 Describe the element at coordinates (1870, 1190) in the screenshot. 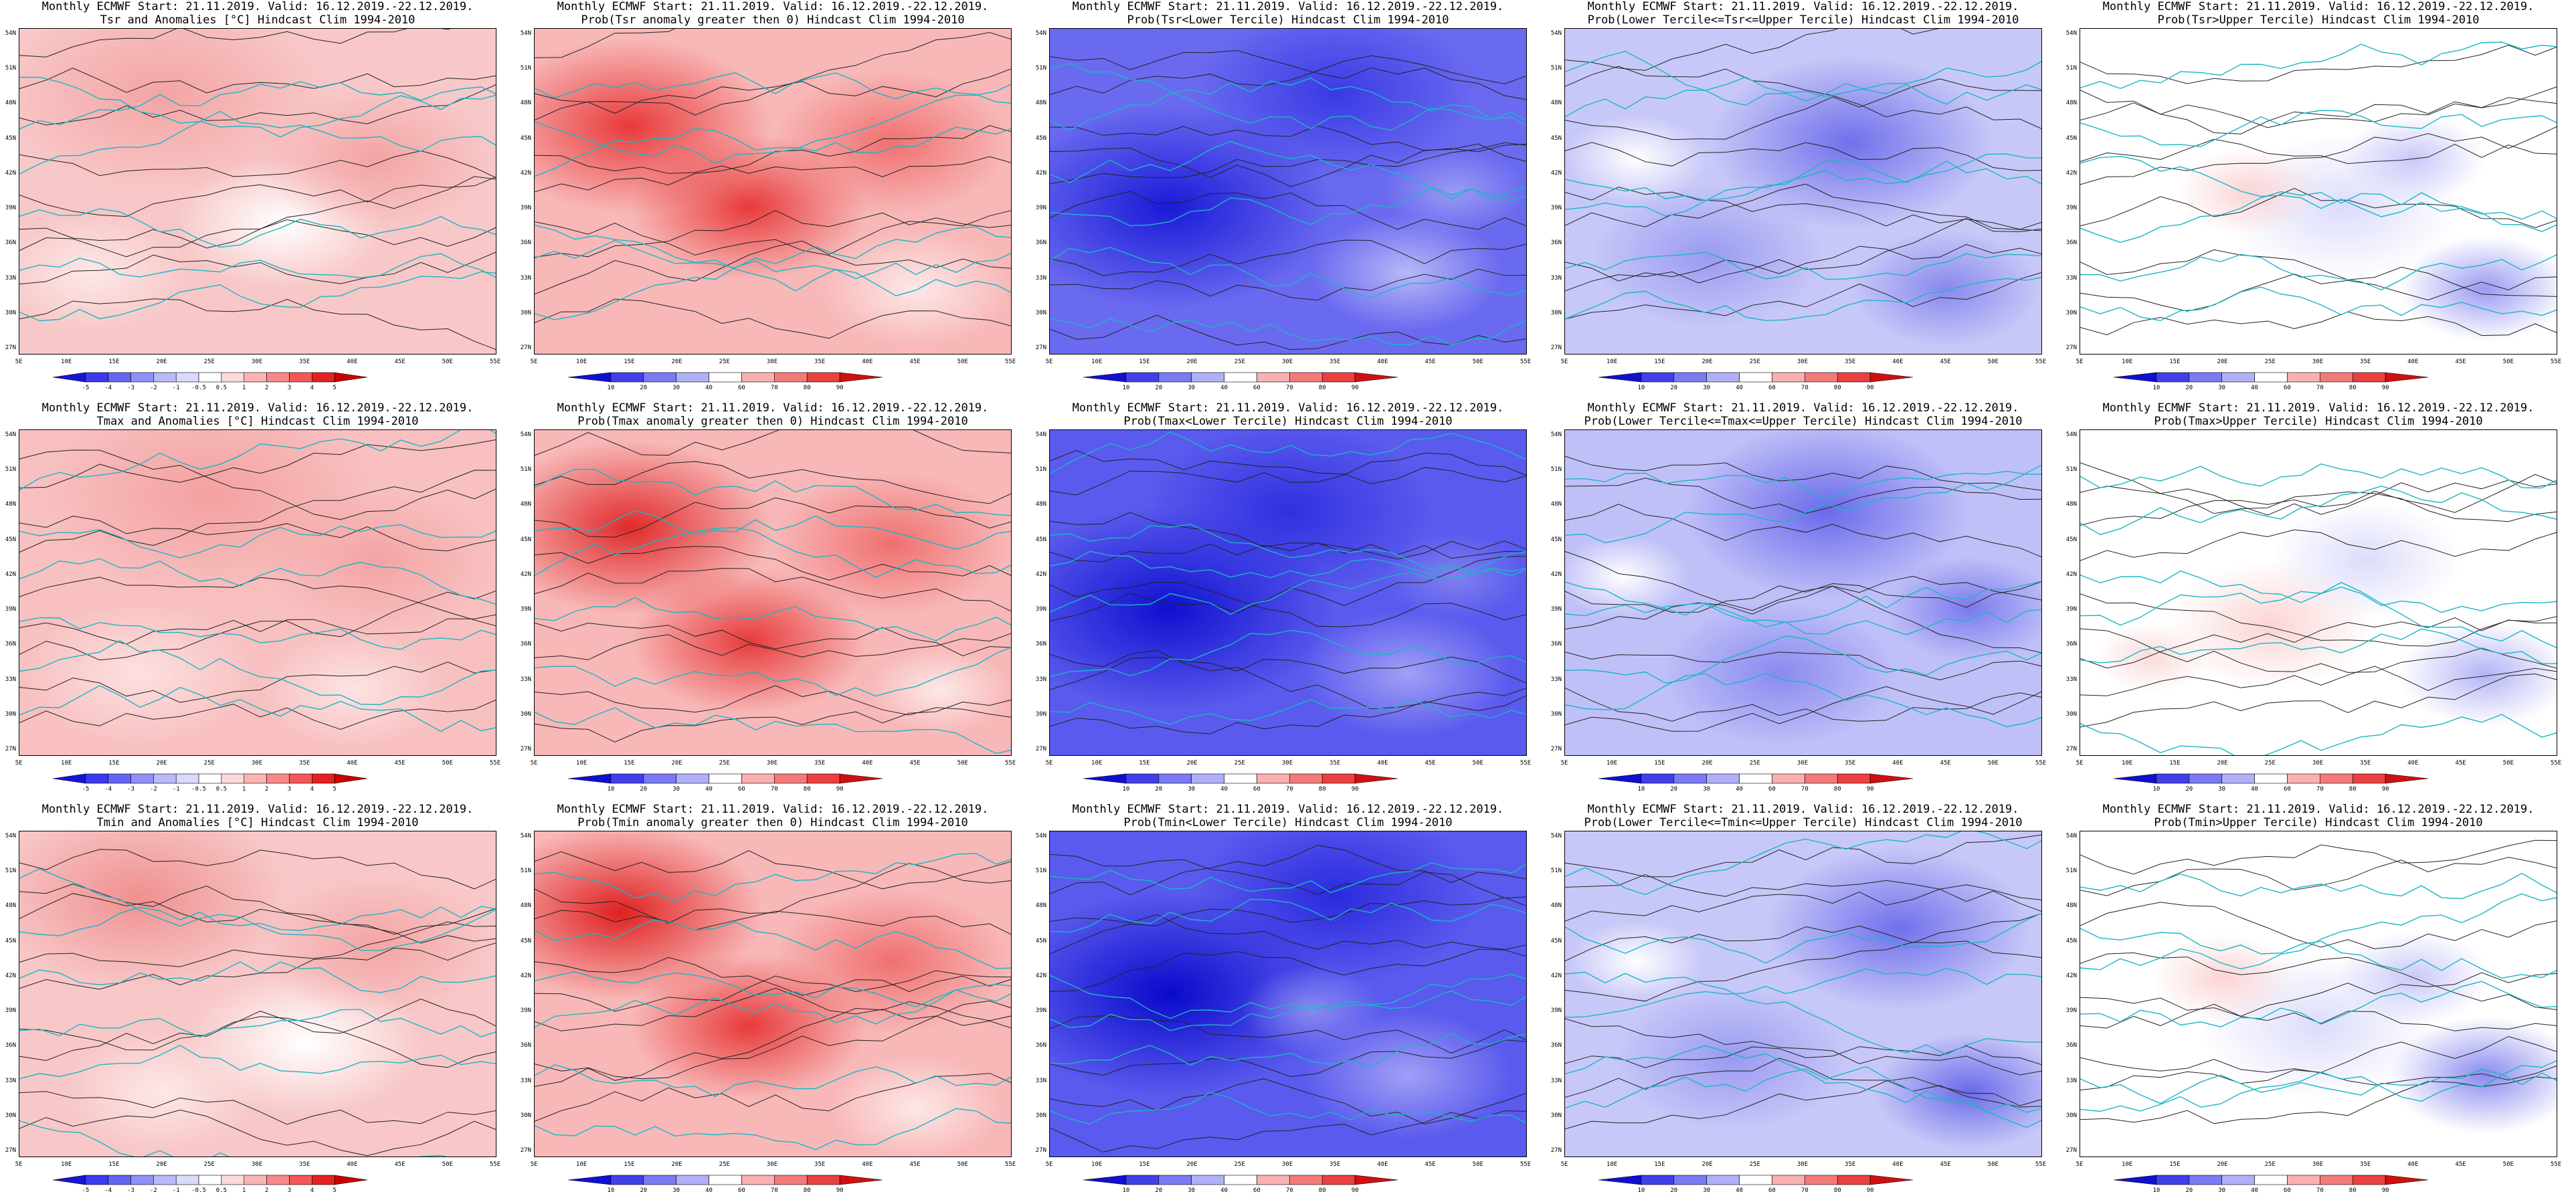

I see `colorbar-label: 90` at that location.